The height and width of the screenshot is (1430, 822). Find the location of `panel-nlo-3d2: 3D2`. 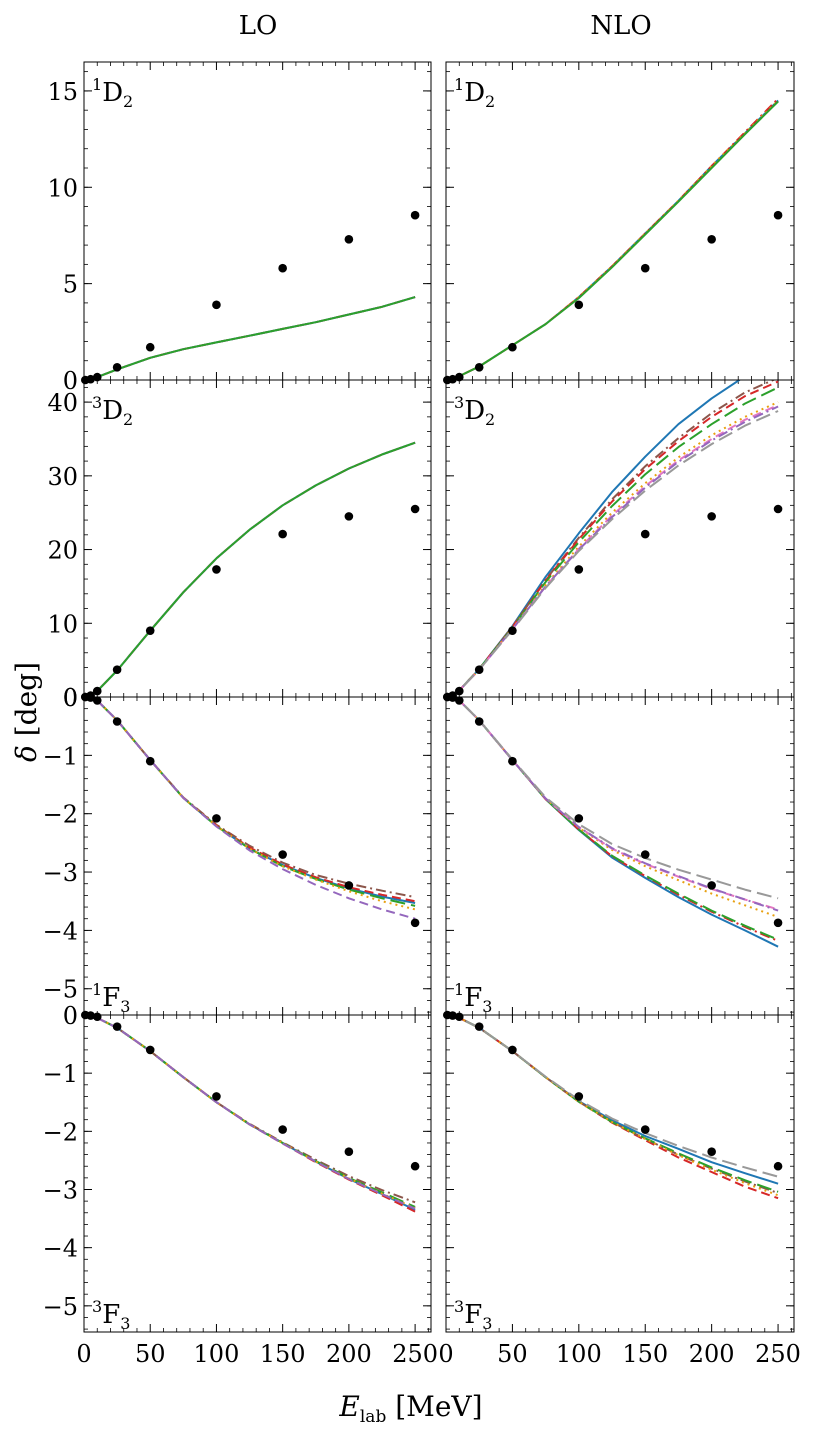

panel-nlo-3d2: 3D2 is located at coordinates (619, 540).